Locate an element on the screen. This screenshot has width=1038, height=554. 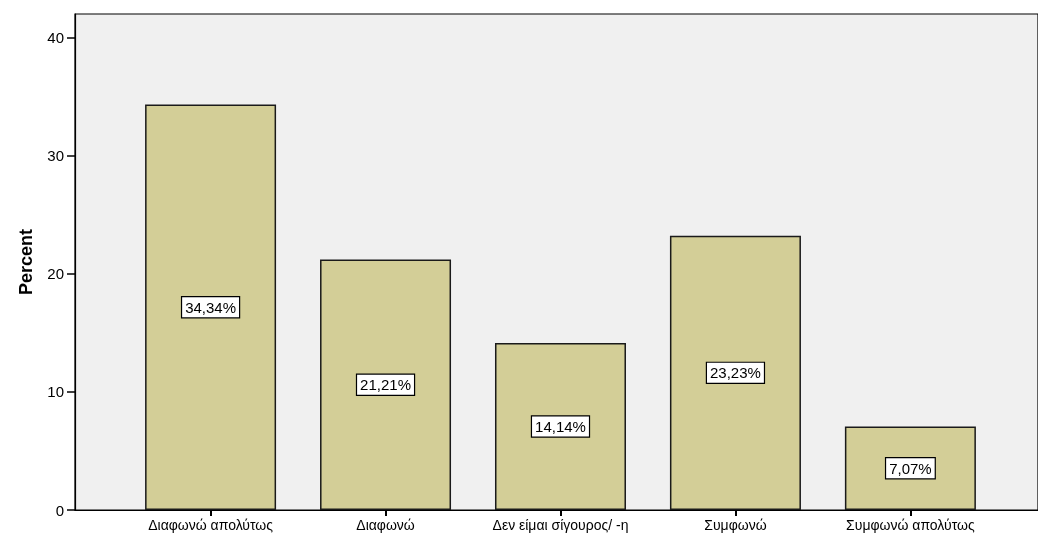
data-label: 7,07% is located at coordinates (910, 468).